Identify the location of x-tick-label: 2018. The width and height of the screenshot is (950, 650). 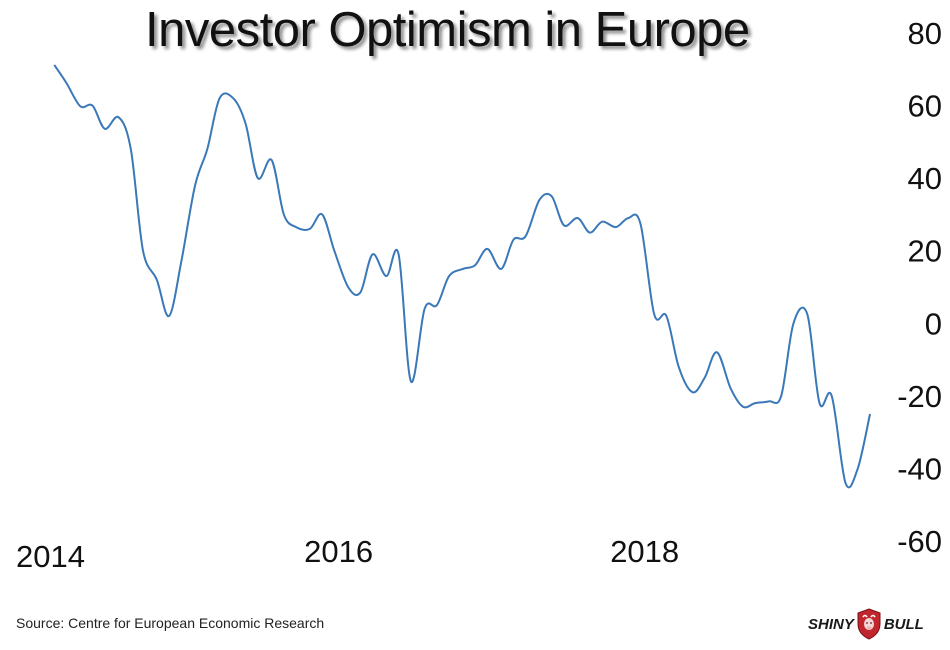
(644, 551).